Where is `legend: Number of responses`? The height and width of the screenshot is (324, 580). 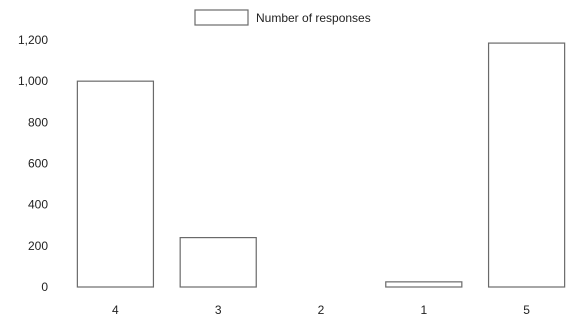 legend: Number of responses is located at coordinates (282, 17).